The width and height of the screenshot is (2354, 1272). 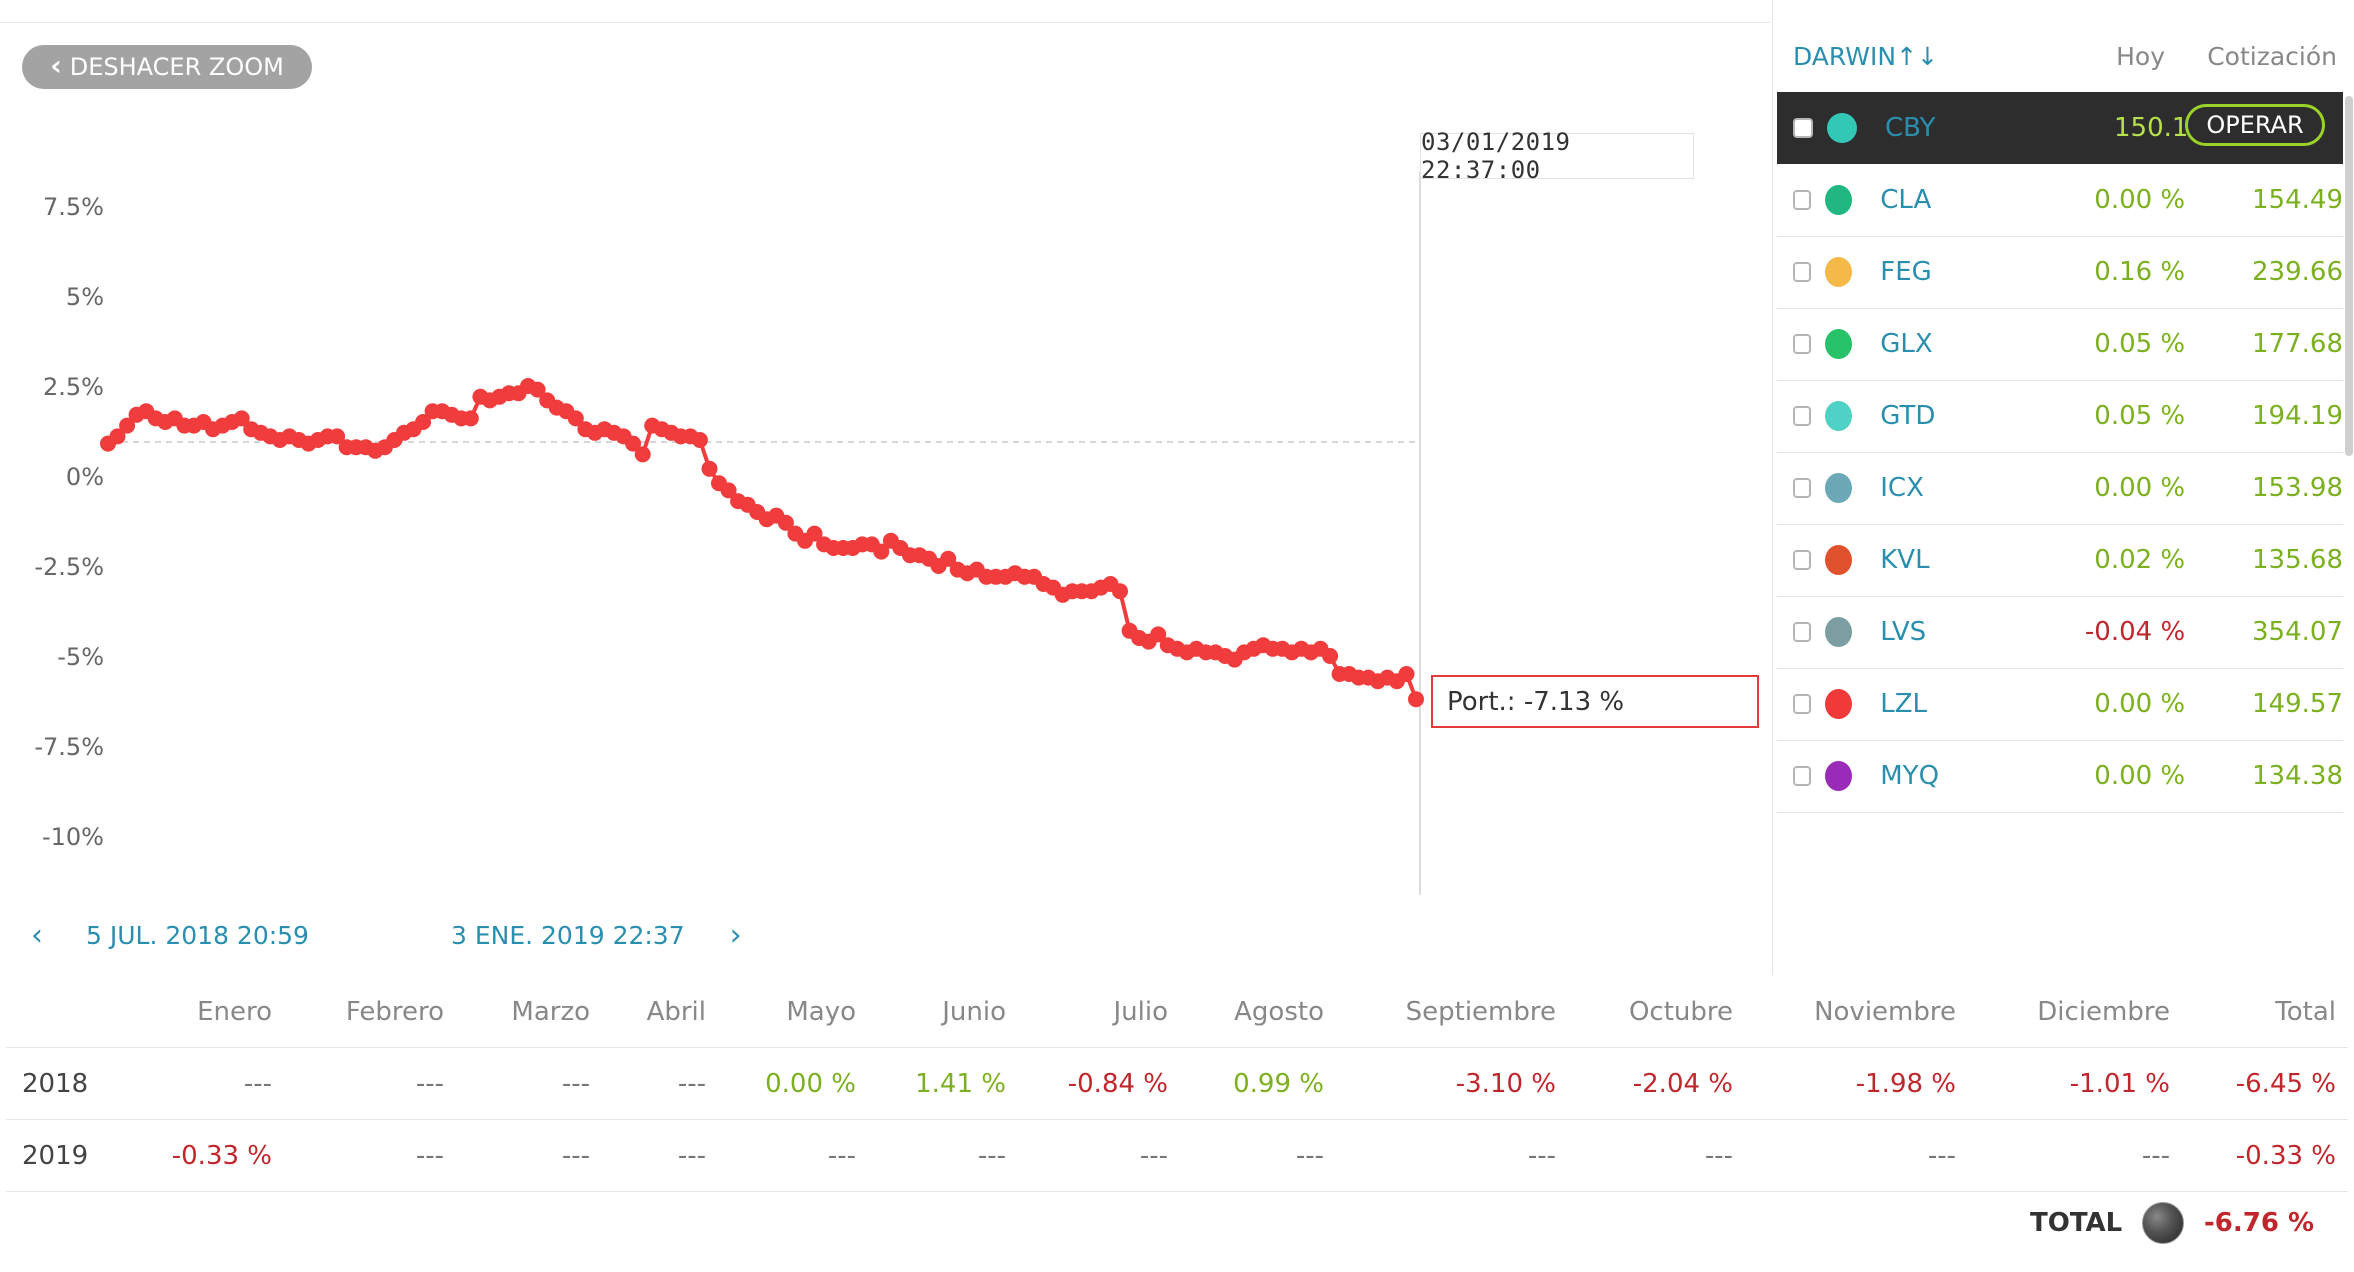 I want to click on darwin-row-glx: GLX 0.05 % 177.68, so click(x=2060, y=344).